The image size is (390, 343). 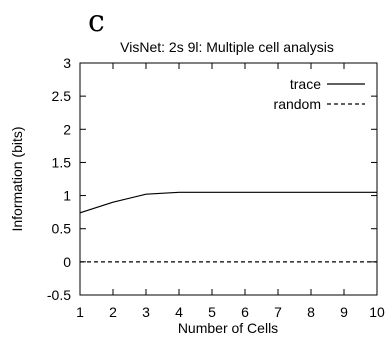 I want to click on y-tick-label: 2, so click(x=67, y=129).